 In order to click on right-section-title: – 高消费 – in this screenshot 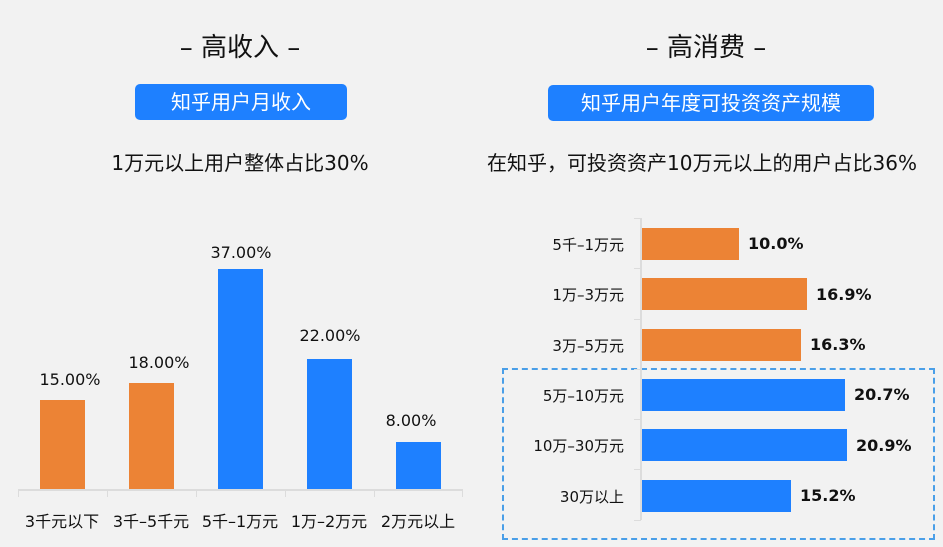, I will do `click(706, 48)`.